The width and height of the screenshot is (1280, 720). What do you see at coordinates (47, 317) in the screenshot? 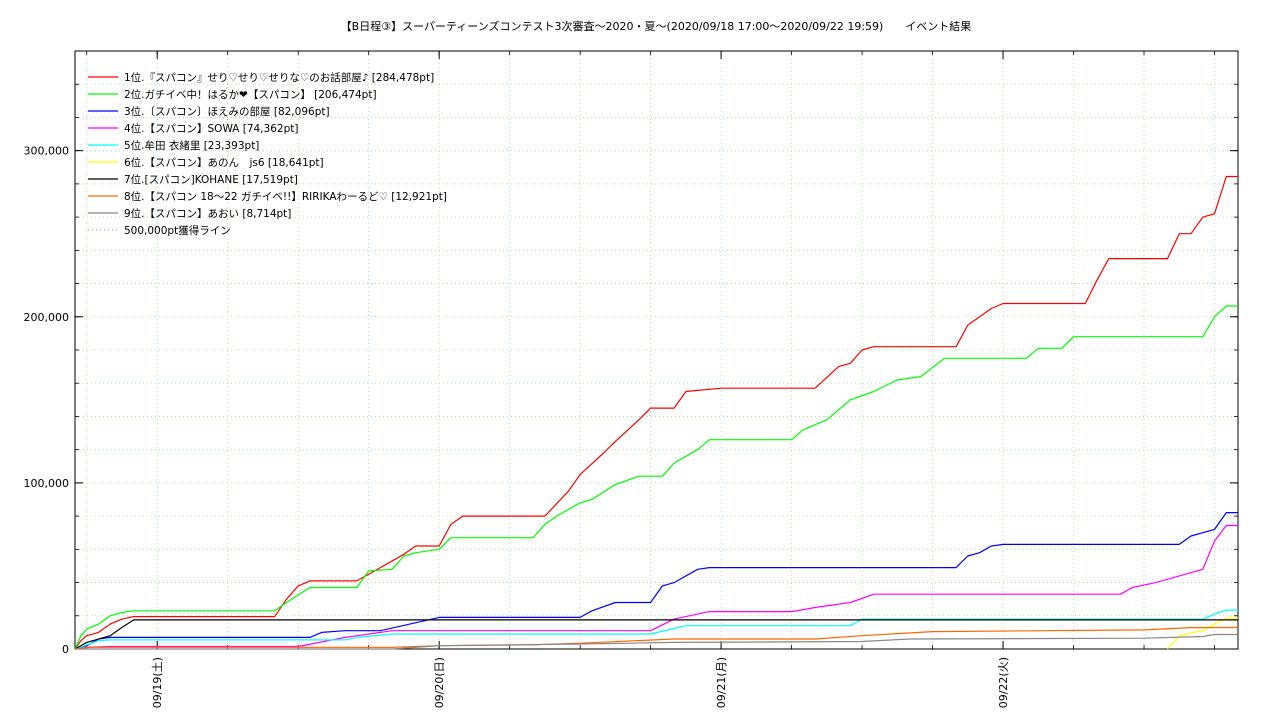
I see `y-tick-label: 200,000` at bounding box center [47, 317].